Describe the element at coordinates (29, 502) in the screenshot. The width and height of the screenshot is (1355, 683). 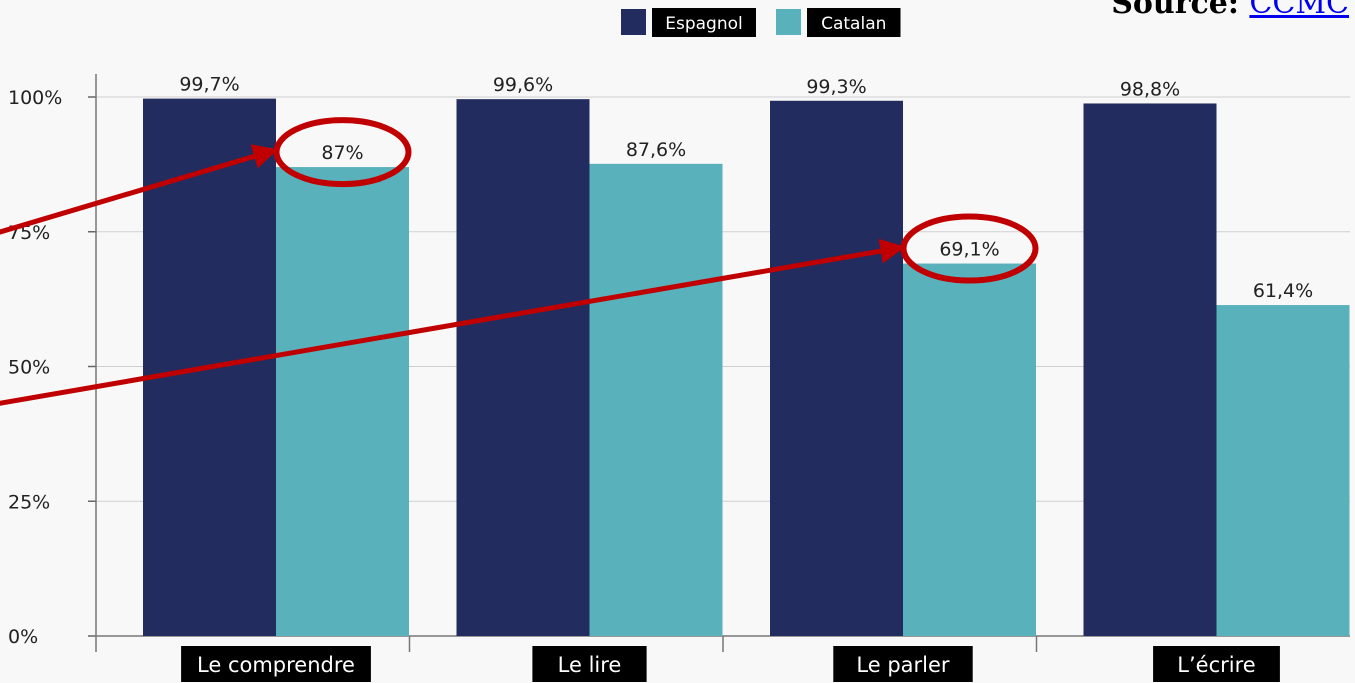
I see `y-tick-label: 25%` at that location.